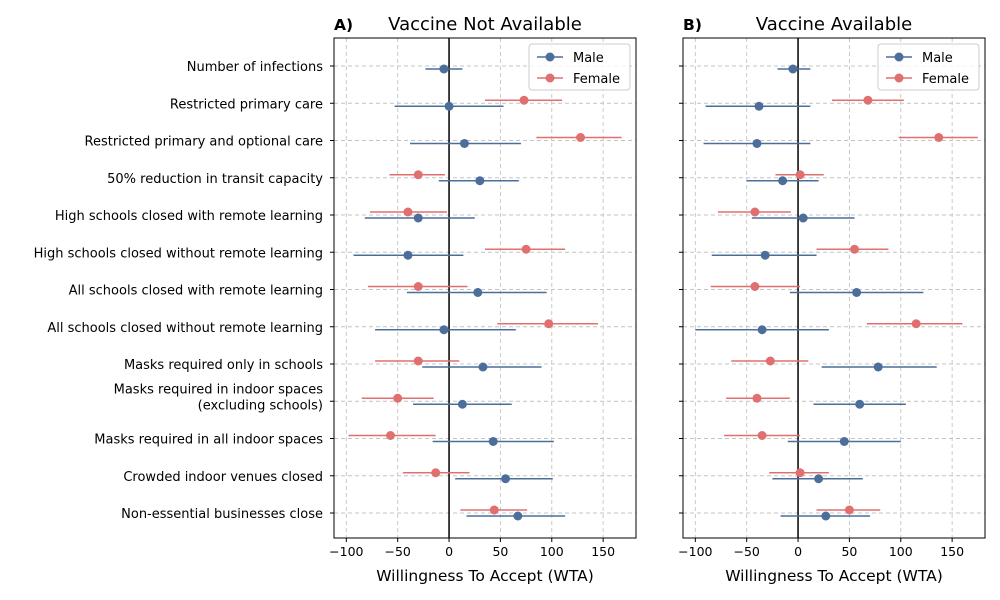 The height and width of the screenshot is (600, 1000). I want to click on y-tick-label: All schools closed with remote learning, so click(196, 291).